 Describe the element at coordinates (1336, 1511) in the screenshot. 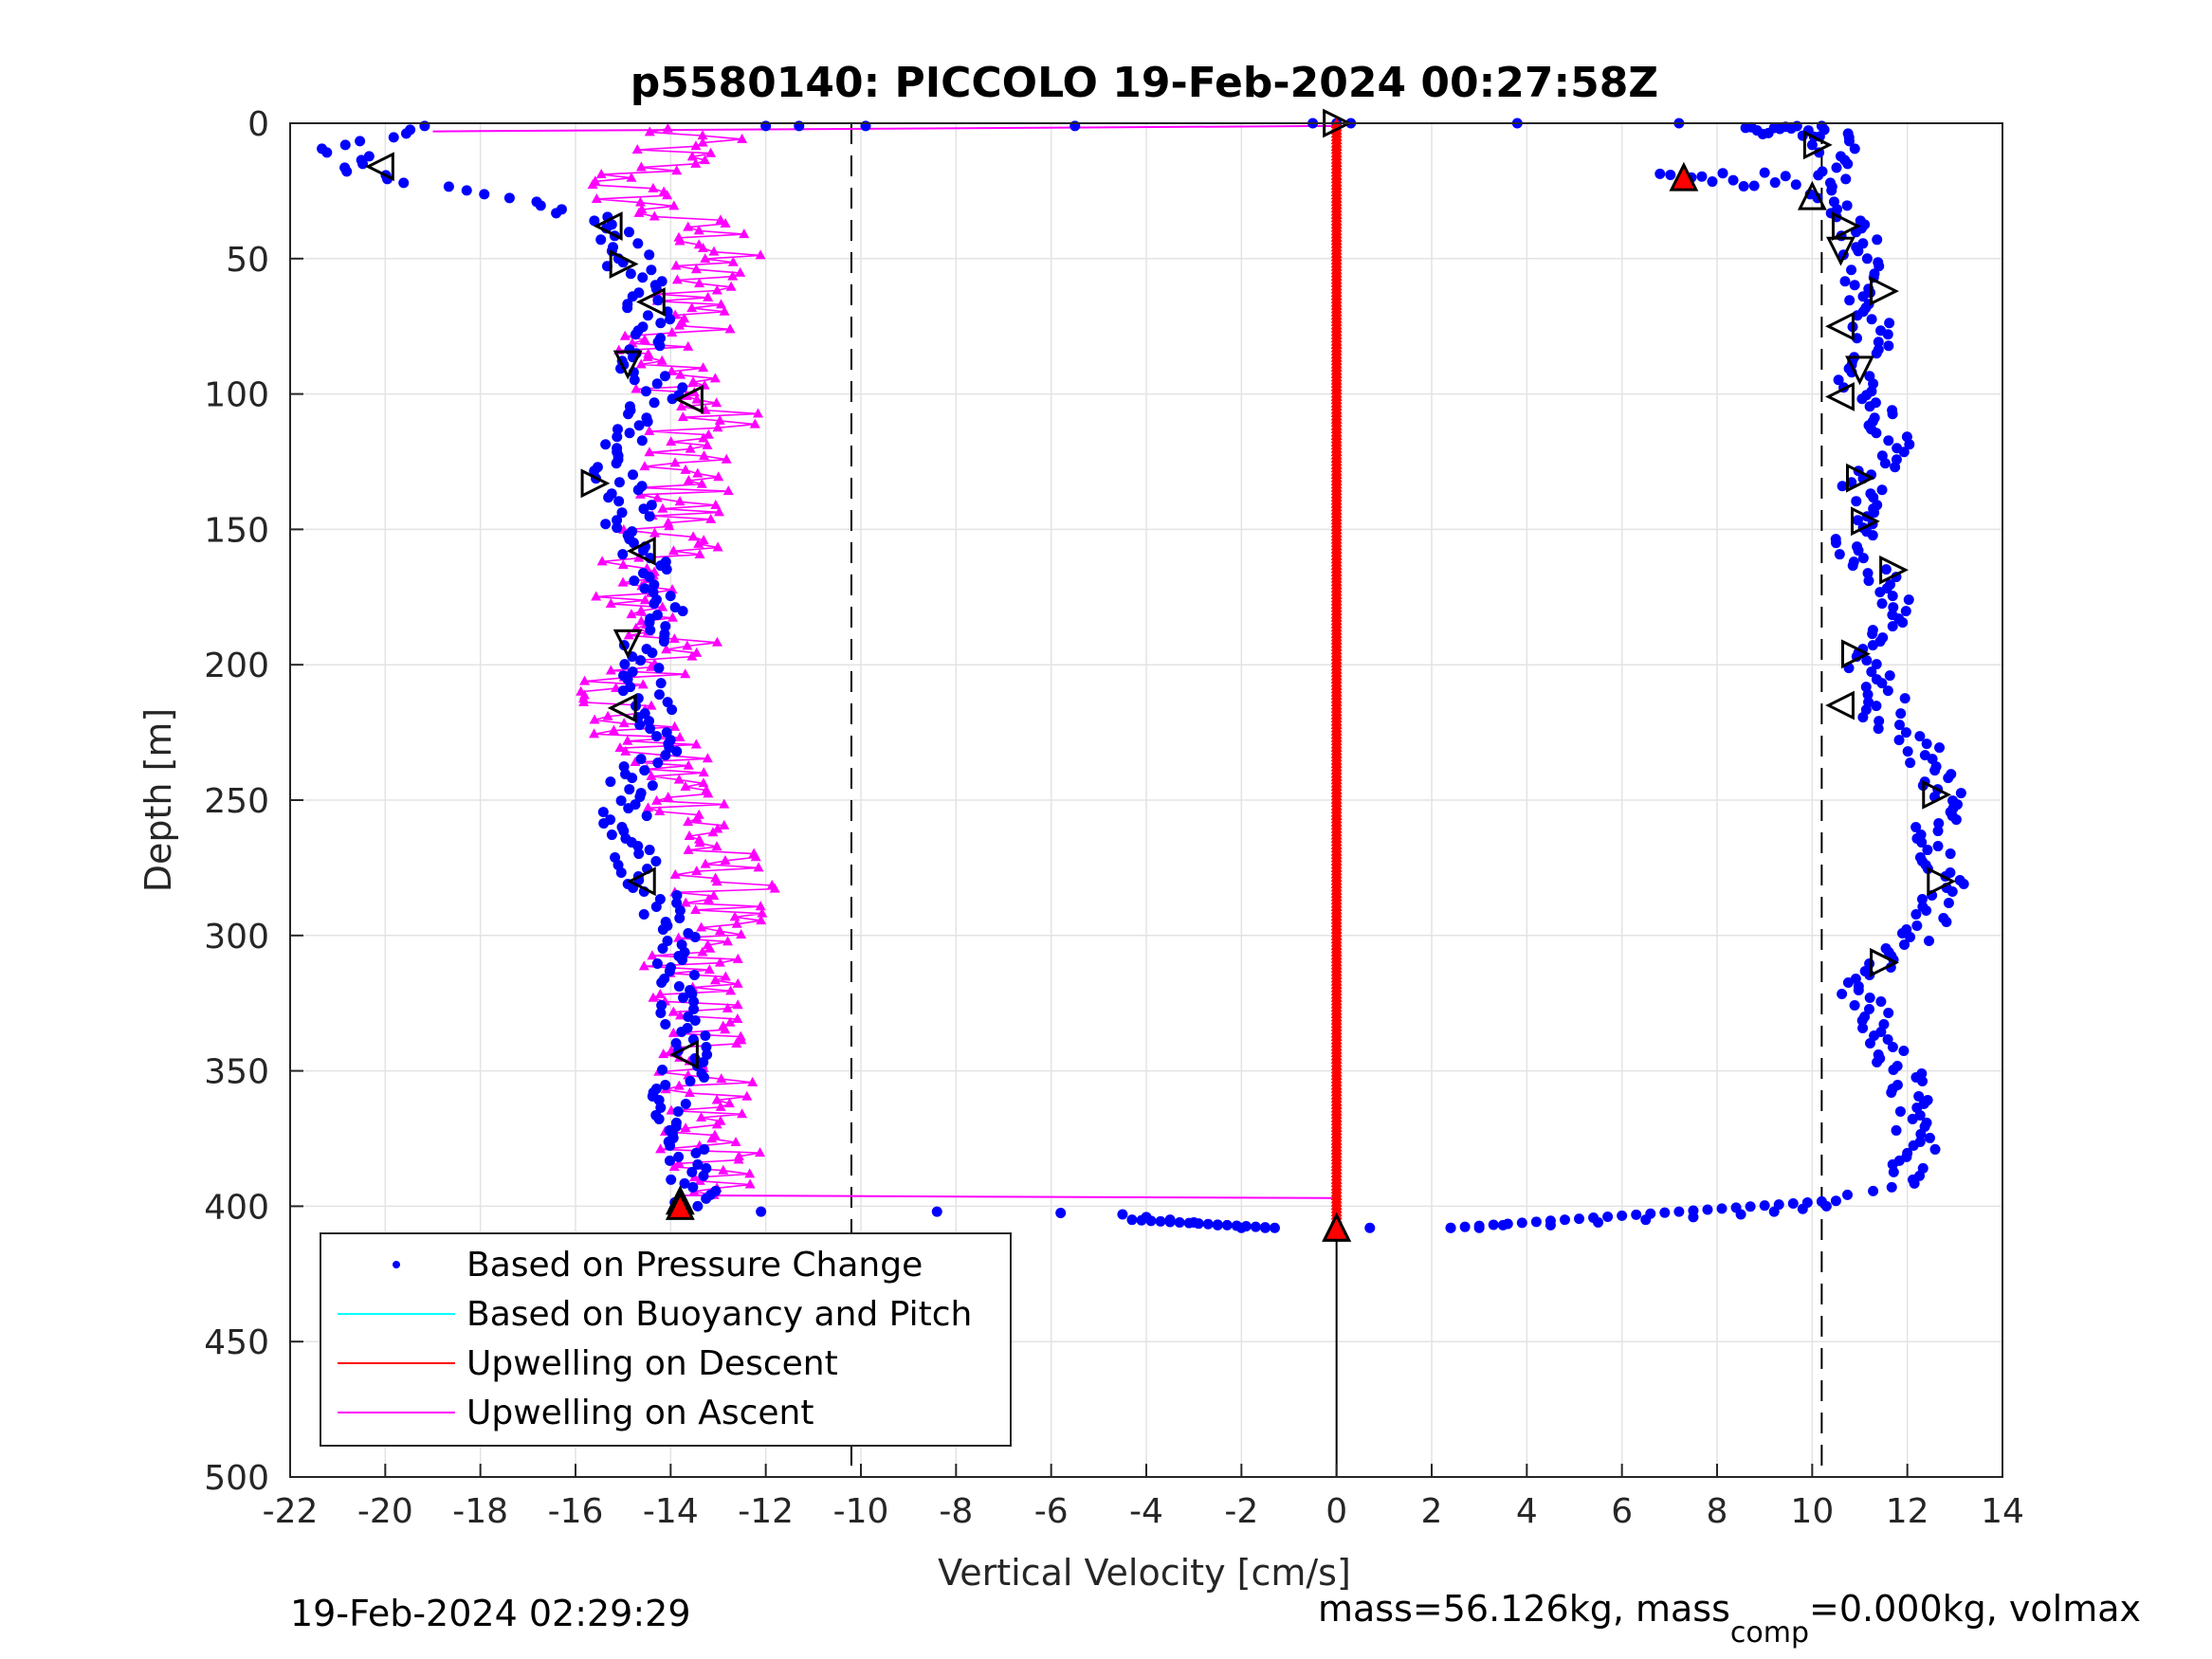

I see `x-tick-label: 0` at that location.